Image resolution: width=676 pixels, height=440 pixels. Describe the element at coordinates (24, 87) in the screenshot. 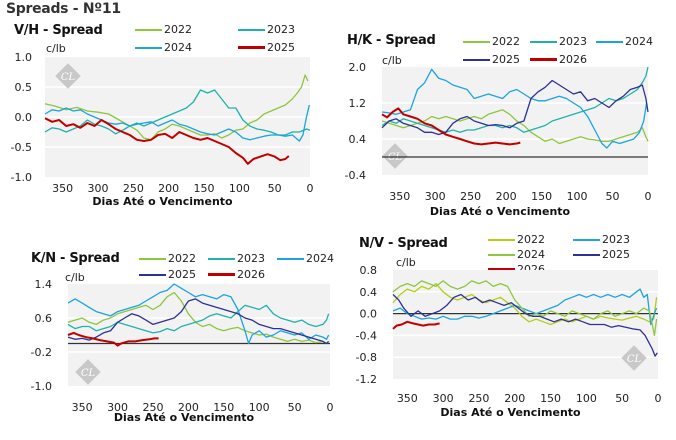

I see `y-tick-label: 0.5` at that location.